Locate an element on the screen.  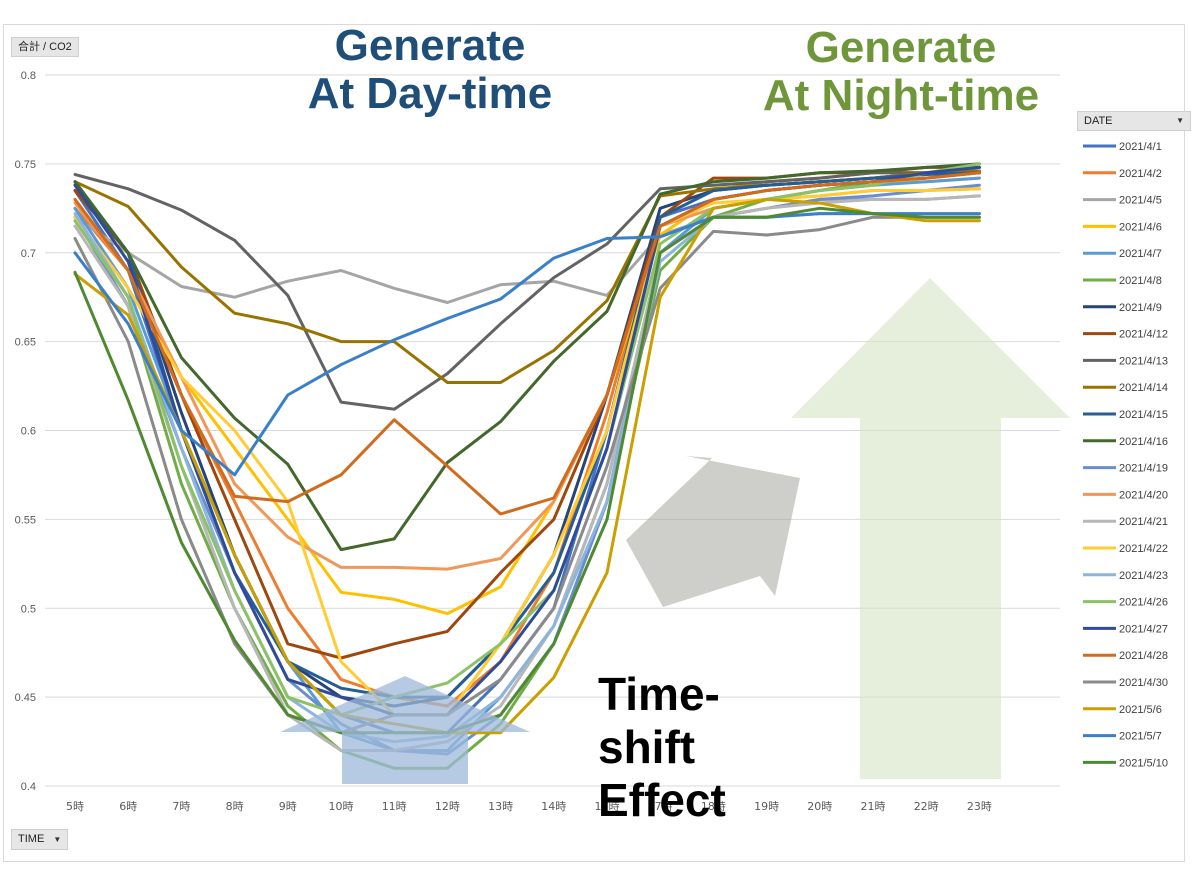
legend-entry: 2021/5/6 is located at coordinates (1140, 710).